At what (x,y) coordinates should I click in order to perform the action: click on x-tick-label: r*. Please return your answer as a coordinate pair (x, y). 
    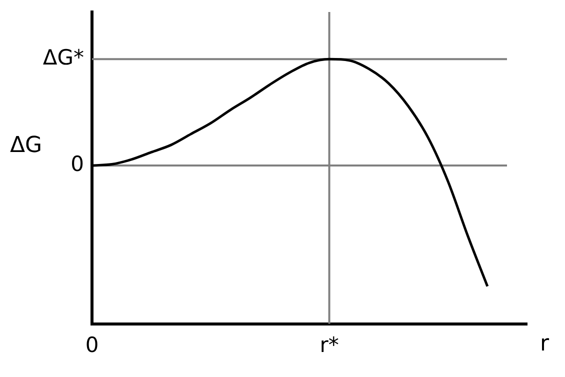
    Looking at the image, I should click on (329, 344).